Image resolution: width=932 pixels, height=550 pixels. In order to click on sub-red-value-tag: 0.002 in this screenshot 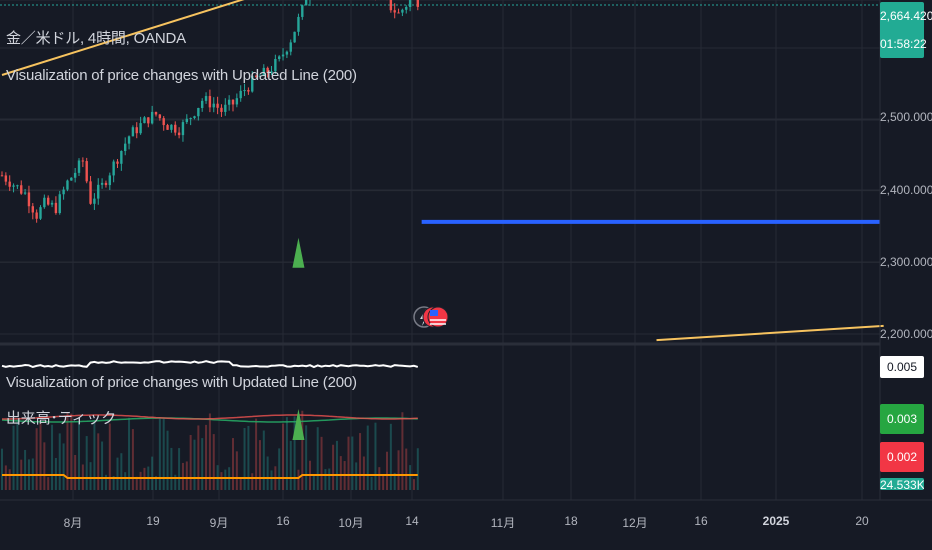, I will do `click(902, 457)`.